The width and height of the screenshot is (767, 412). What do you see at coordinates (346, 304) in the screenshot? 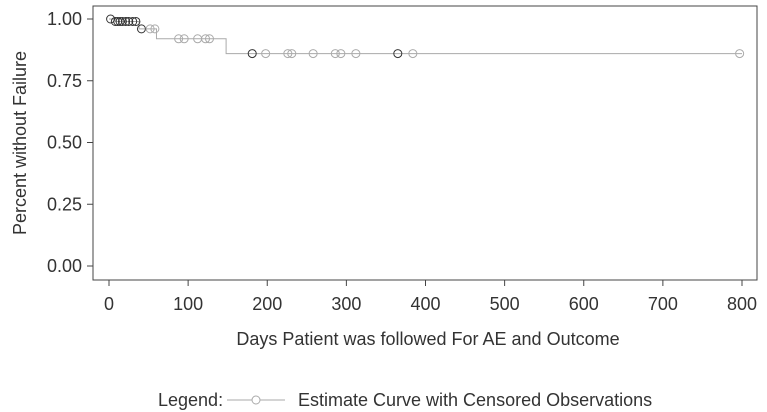
I see `x-tick-label: 300` at bounding box center [346, 304].